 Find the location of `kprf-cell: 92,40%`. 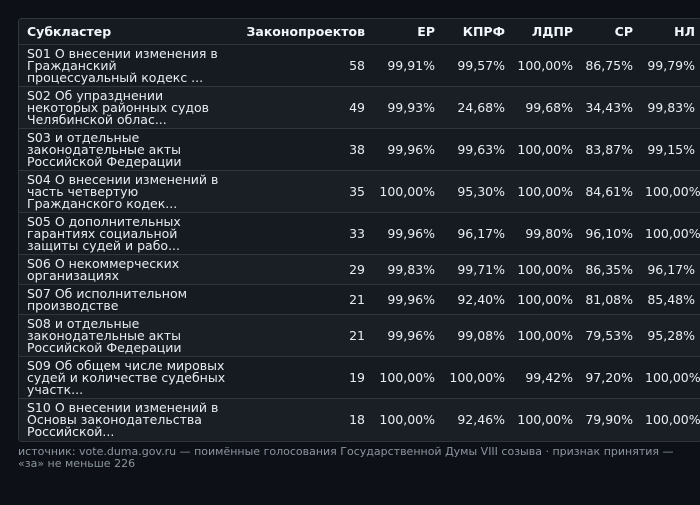

kprf-cell: 92,40% is located at coordinates (476, 300).